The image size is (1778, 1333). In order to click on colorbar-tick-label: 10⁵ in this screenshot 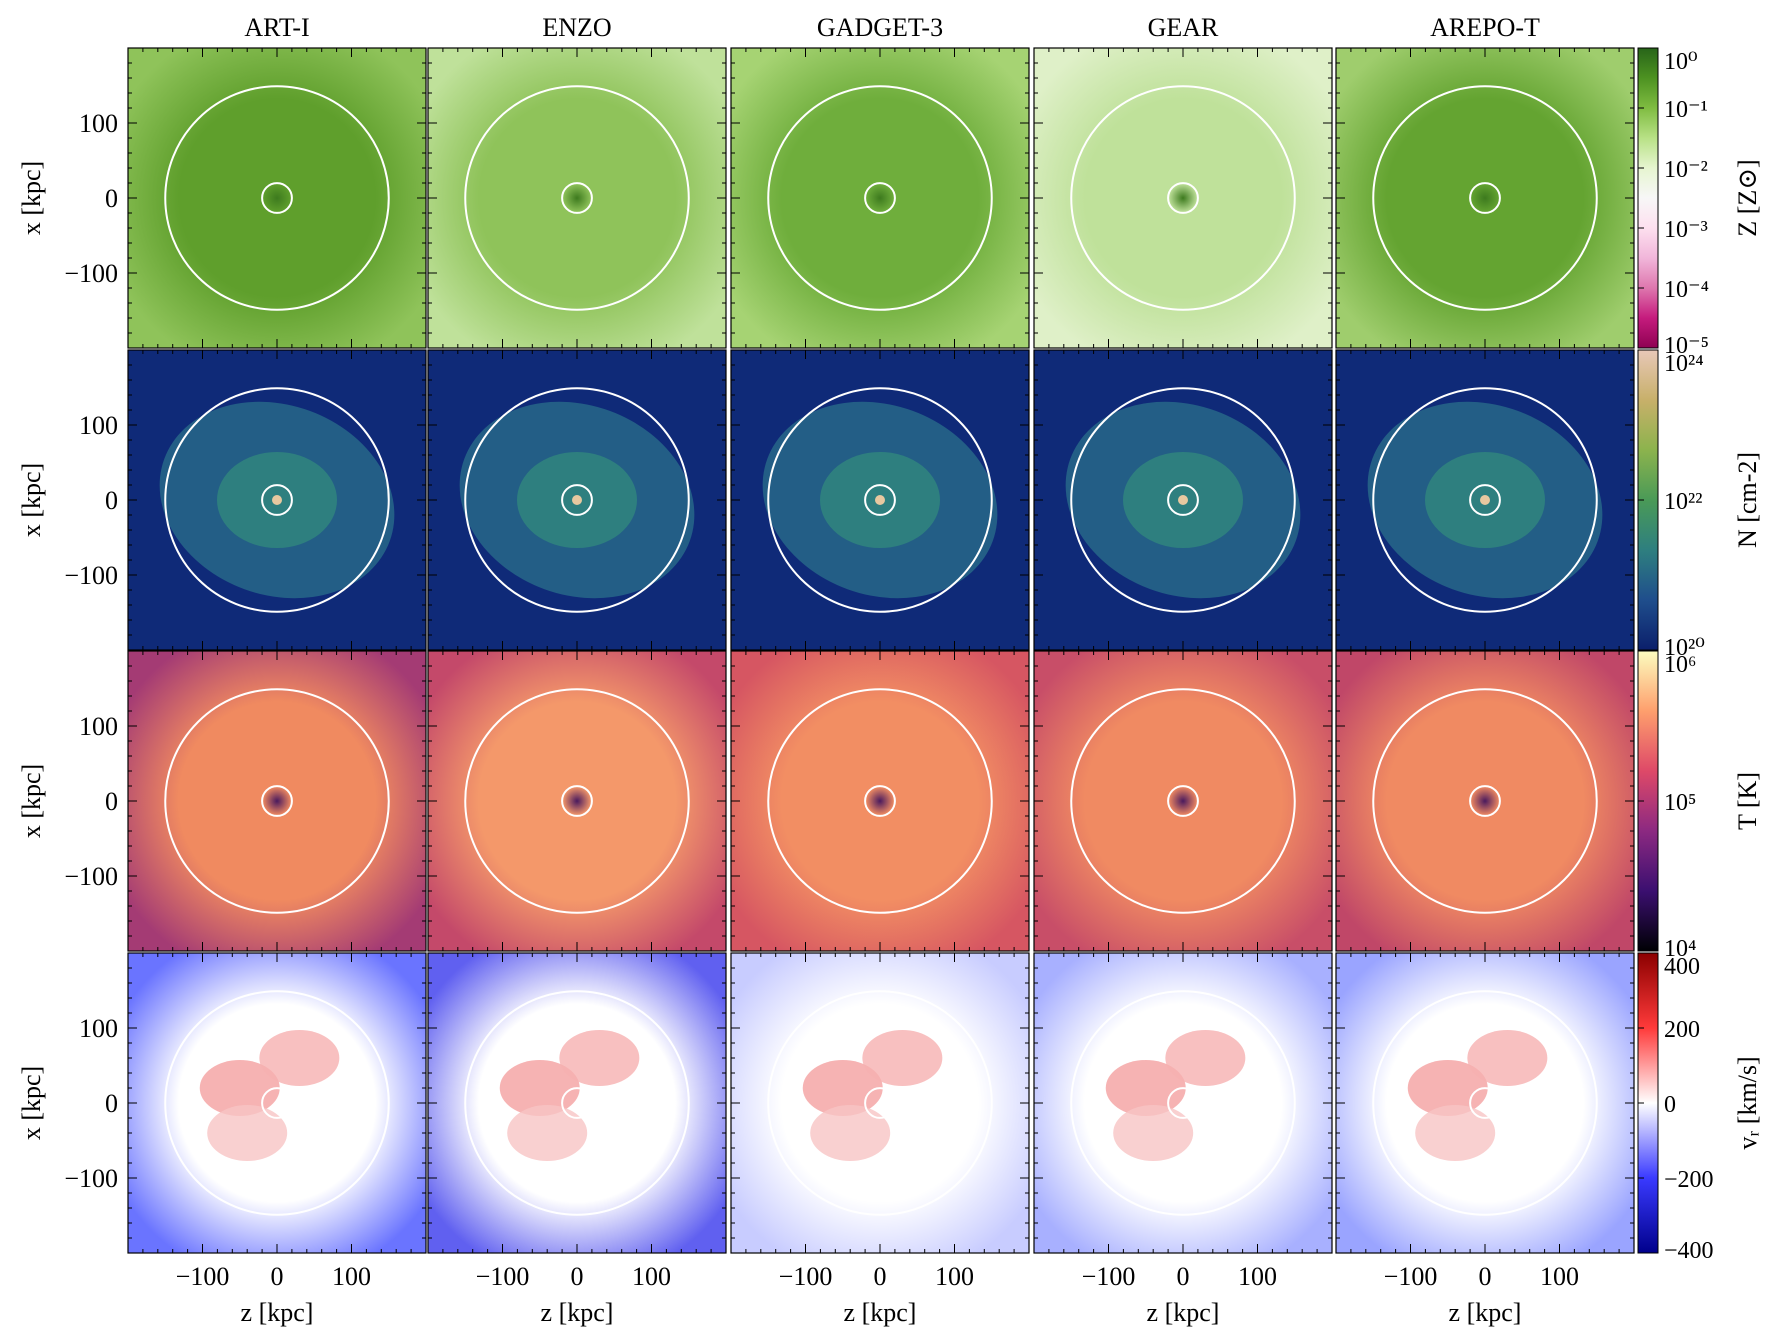, I will do `click(1680, 803)`.